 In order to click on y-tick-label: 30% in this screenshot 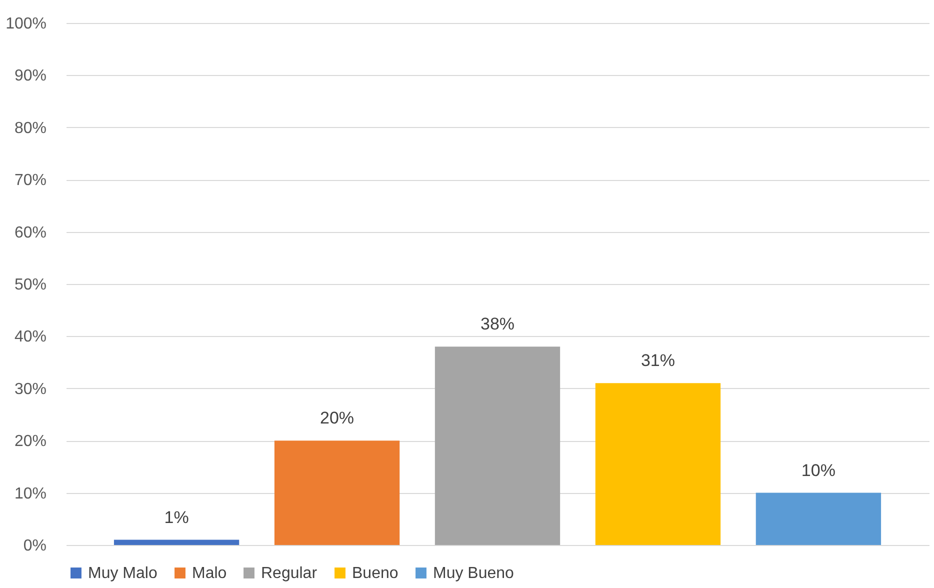, I will do `click(30, 389)`.